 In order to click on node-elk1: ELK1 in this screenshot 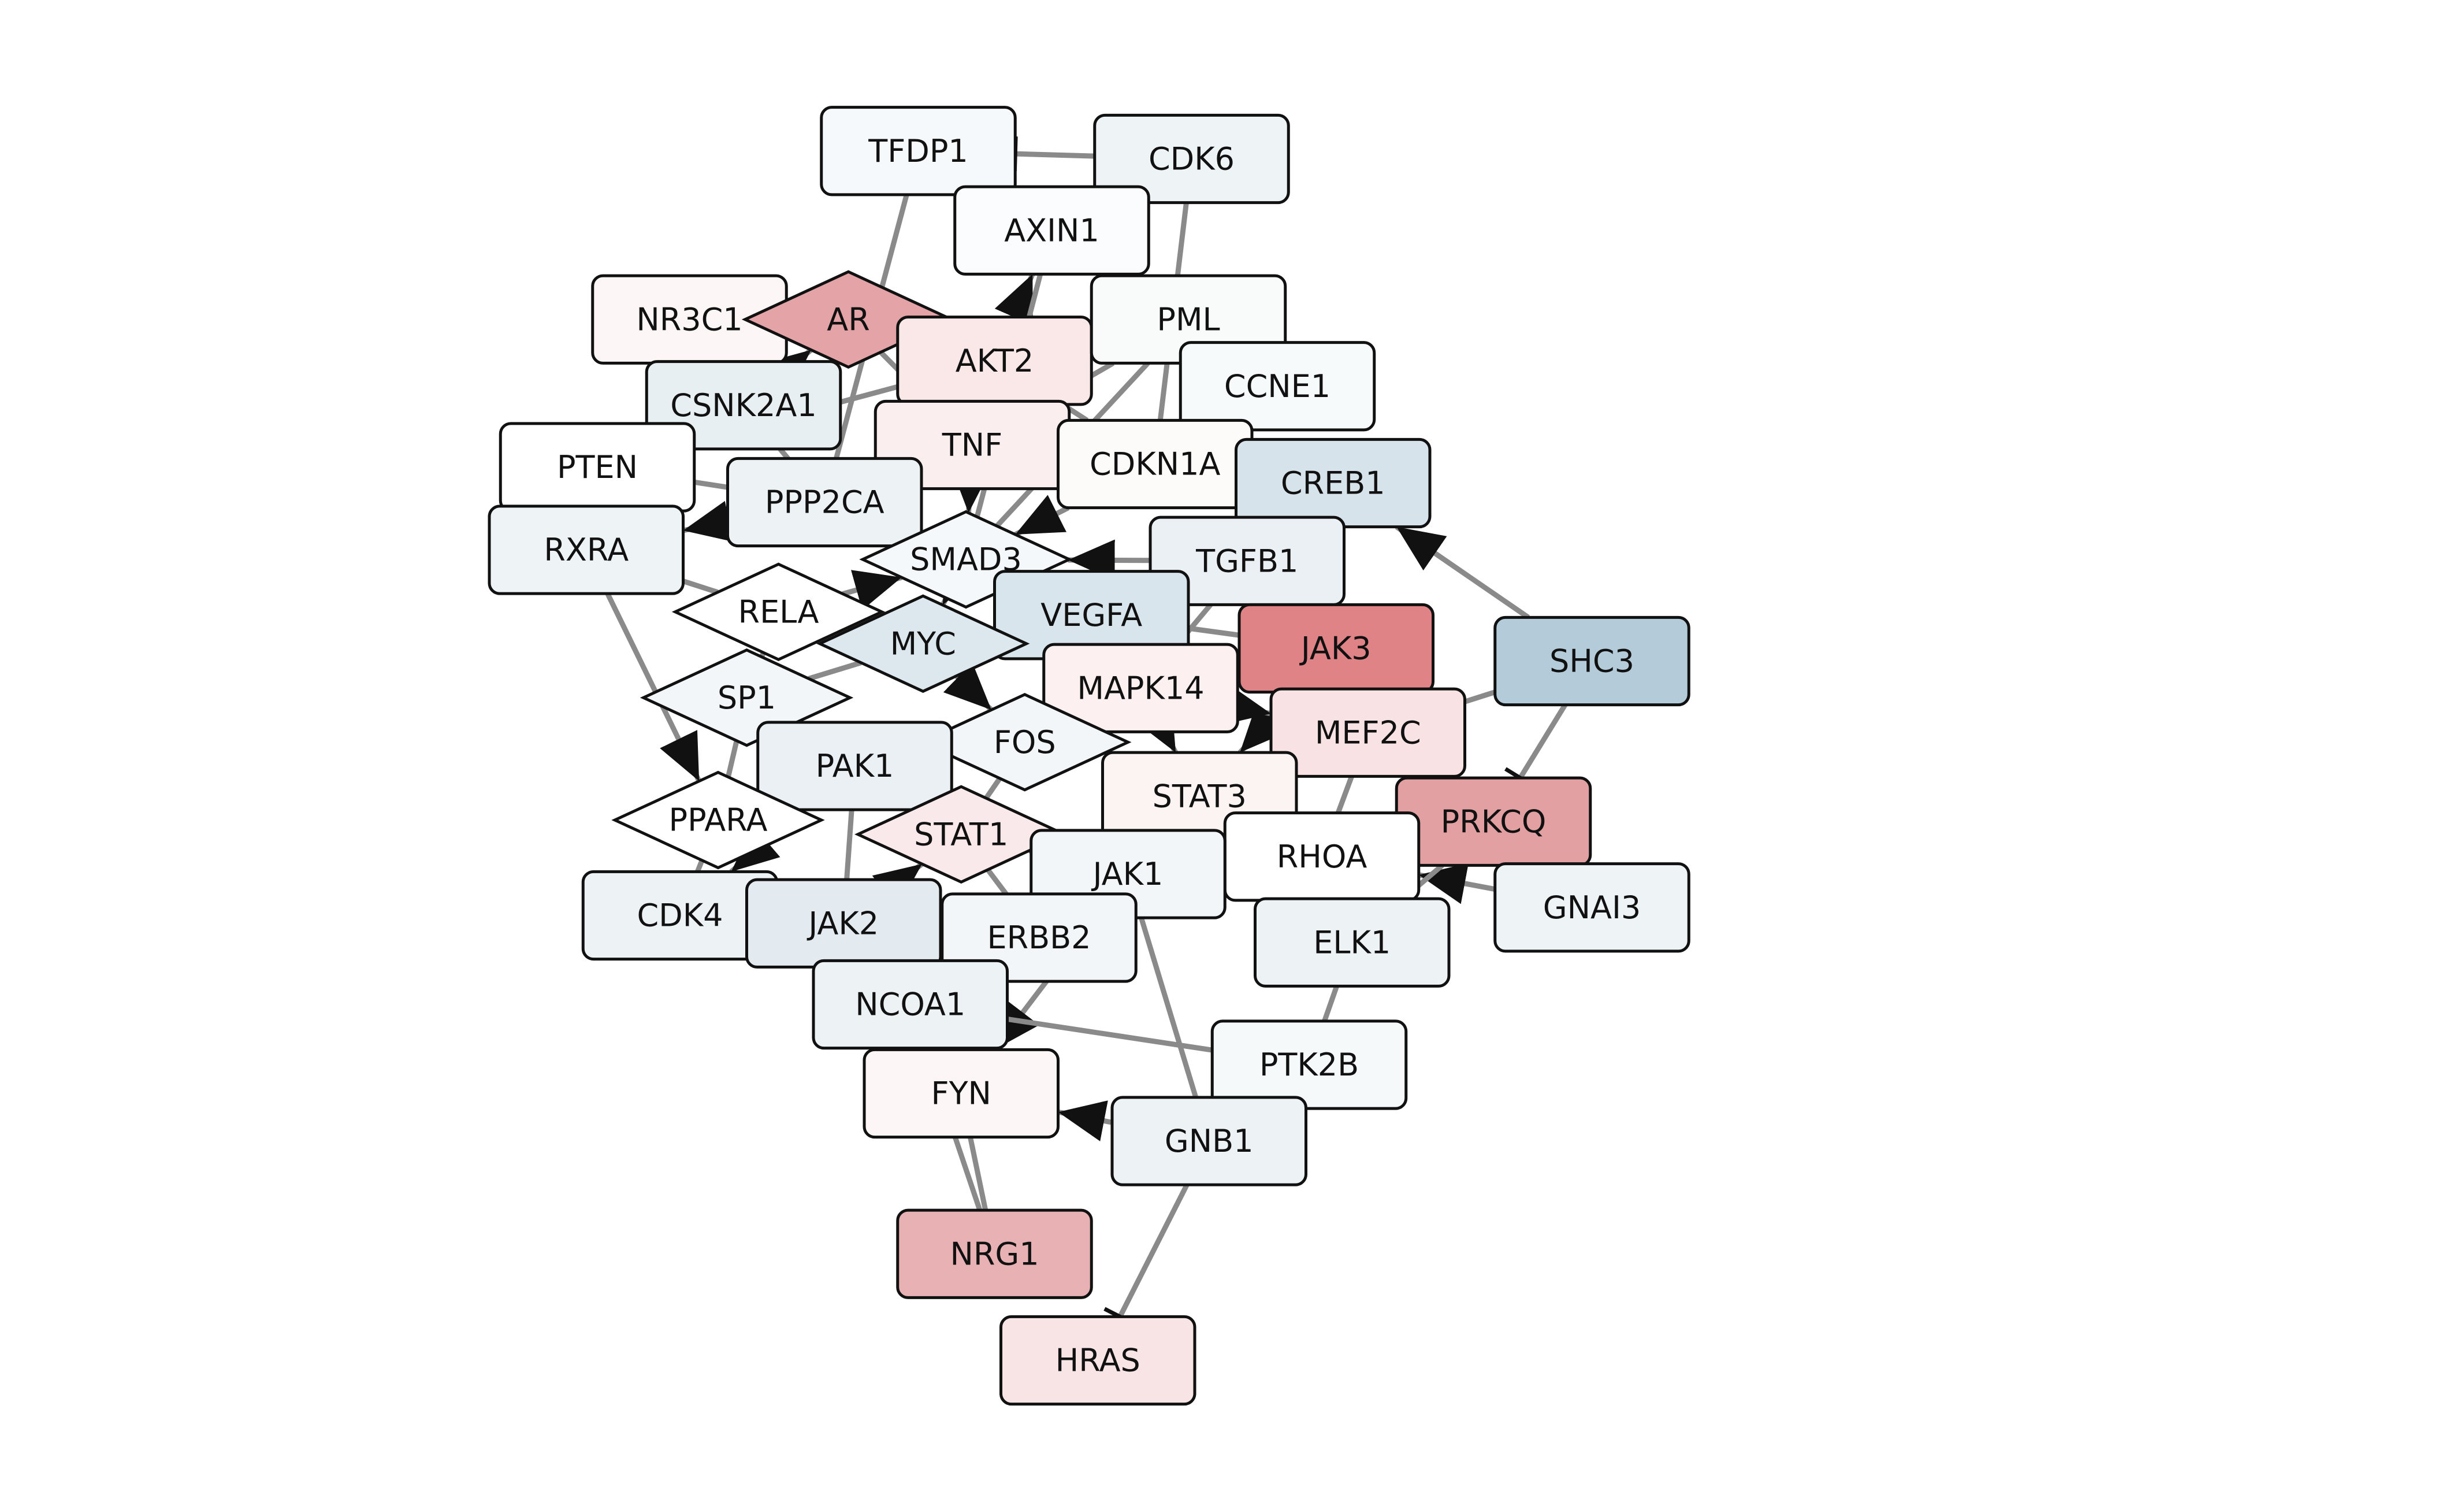, I will do `click(1352, 942)`.